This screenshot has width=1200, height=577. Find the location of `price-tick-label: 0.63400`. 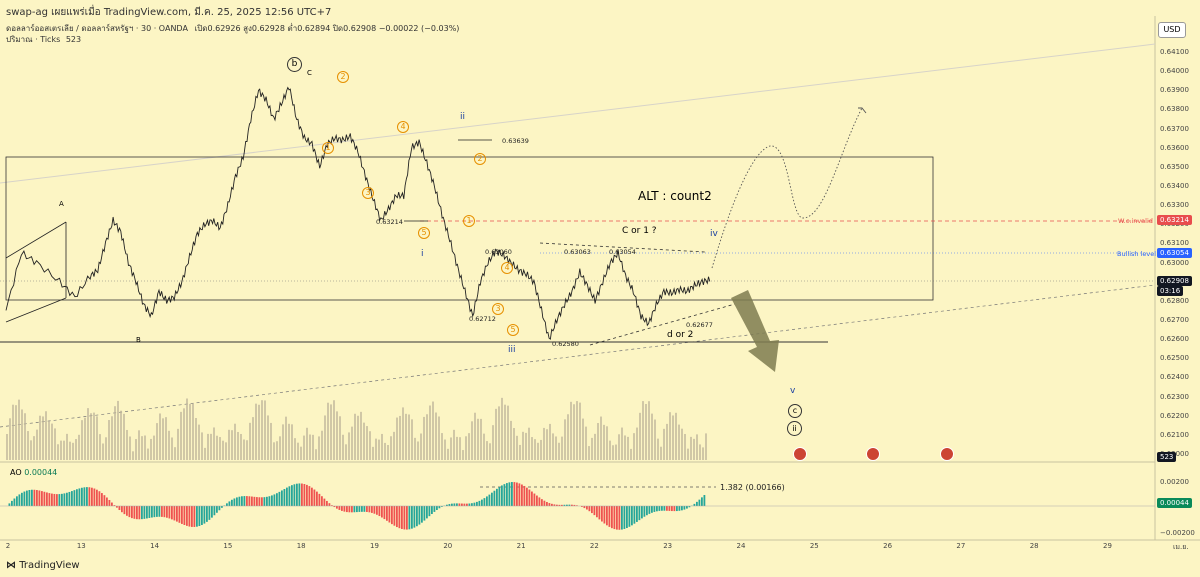

price-tick-label: 0.63400 is located at coordinates (1174, 186).